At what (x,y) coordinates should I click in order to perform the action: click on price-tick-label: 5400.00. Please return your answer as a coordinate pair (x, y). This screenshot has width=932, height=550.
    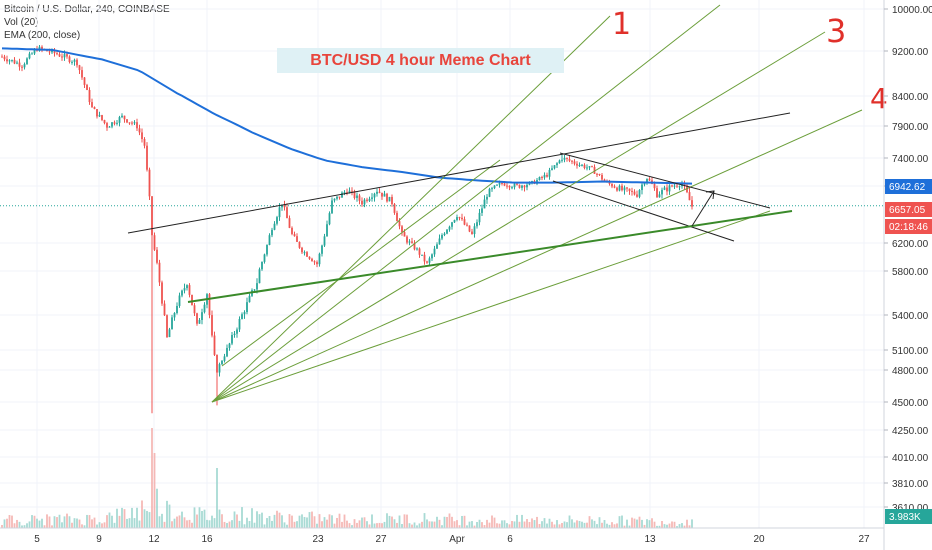
    Looking at the image, I should click on (910, 316).